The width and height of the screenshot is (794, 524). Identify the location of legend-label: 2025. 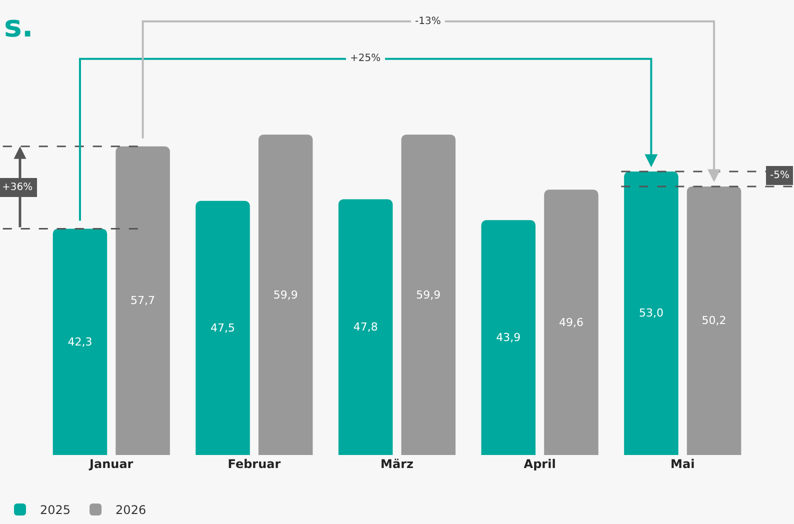
(55, 510).